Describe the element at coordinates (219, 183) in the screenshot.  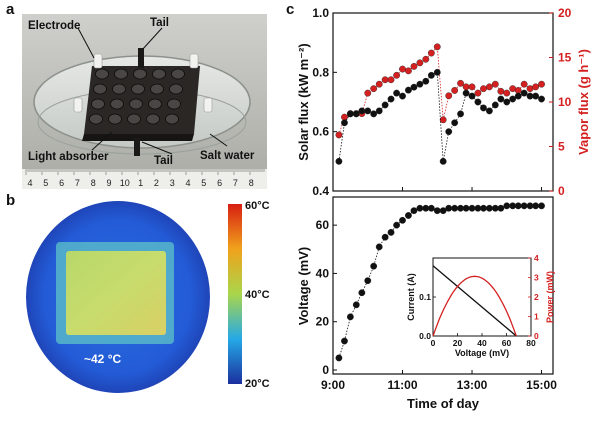
I see `ruler-number: 6` at that location.